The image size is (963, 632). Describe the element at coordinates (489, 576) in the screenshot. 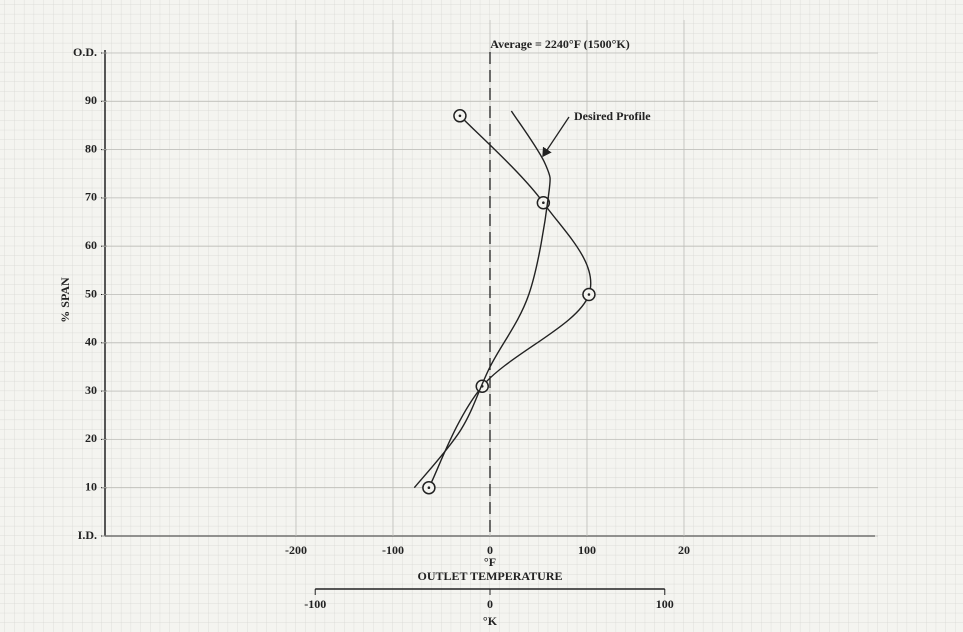

I see `x-axis-label: OUTLET TEMPERATURE` at that location.